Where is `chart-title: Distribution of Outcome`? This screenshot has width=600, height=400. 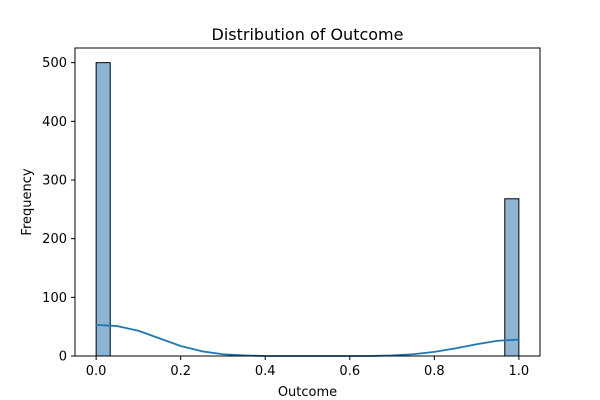
chart-title: Distribution of Outcome is located at coordinates (308, 34).